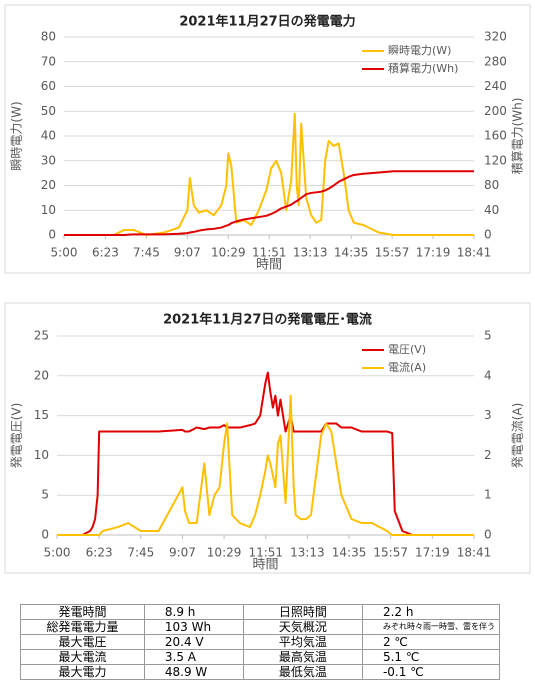 The image size is (535, 689). Describe the element at coordinates (193, 672) in the screenshot. I see `table-value: 48.9 W` at that location.